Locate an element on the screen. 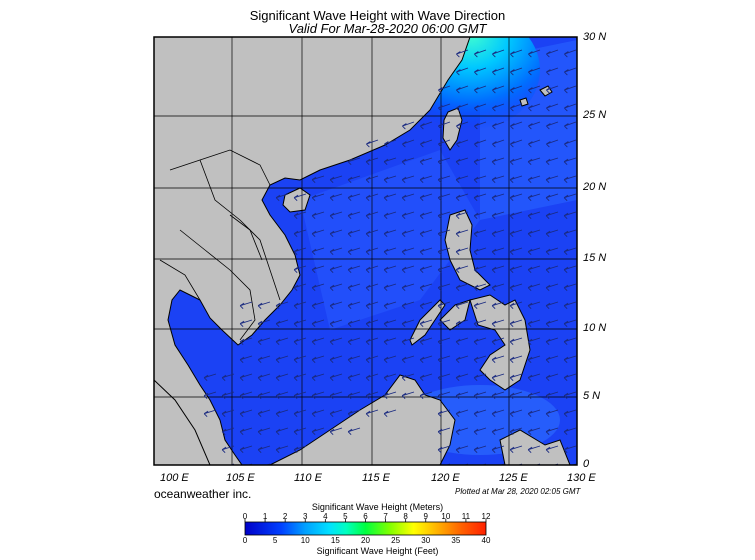  brand-label: oceanweather inc. is located at coordinates (203, 494).